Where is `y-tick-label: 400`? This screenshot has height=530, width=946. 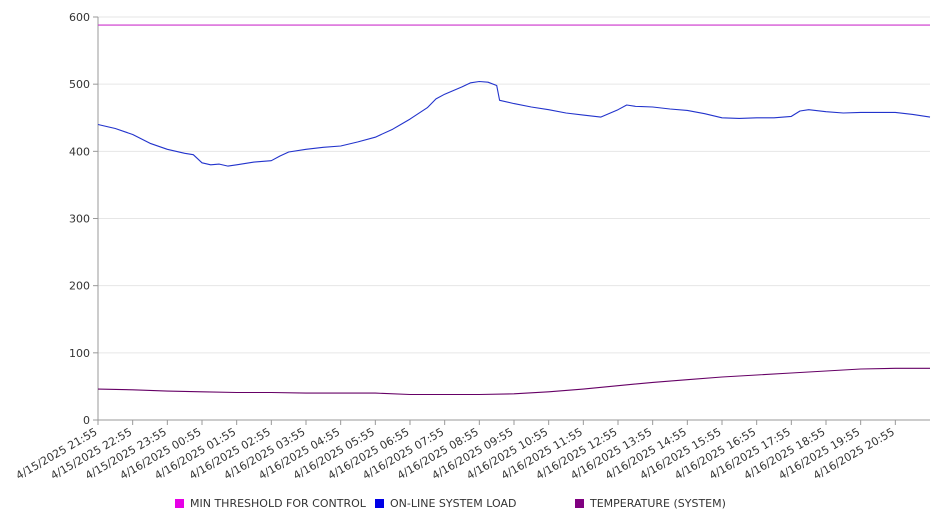
y-tick-label: 400 is located at coordinates (79, 151).